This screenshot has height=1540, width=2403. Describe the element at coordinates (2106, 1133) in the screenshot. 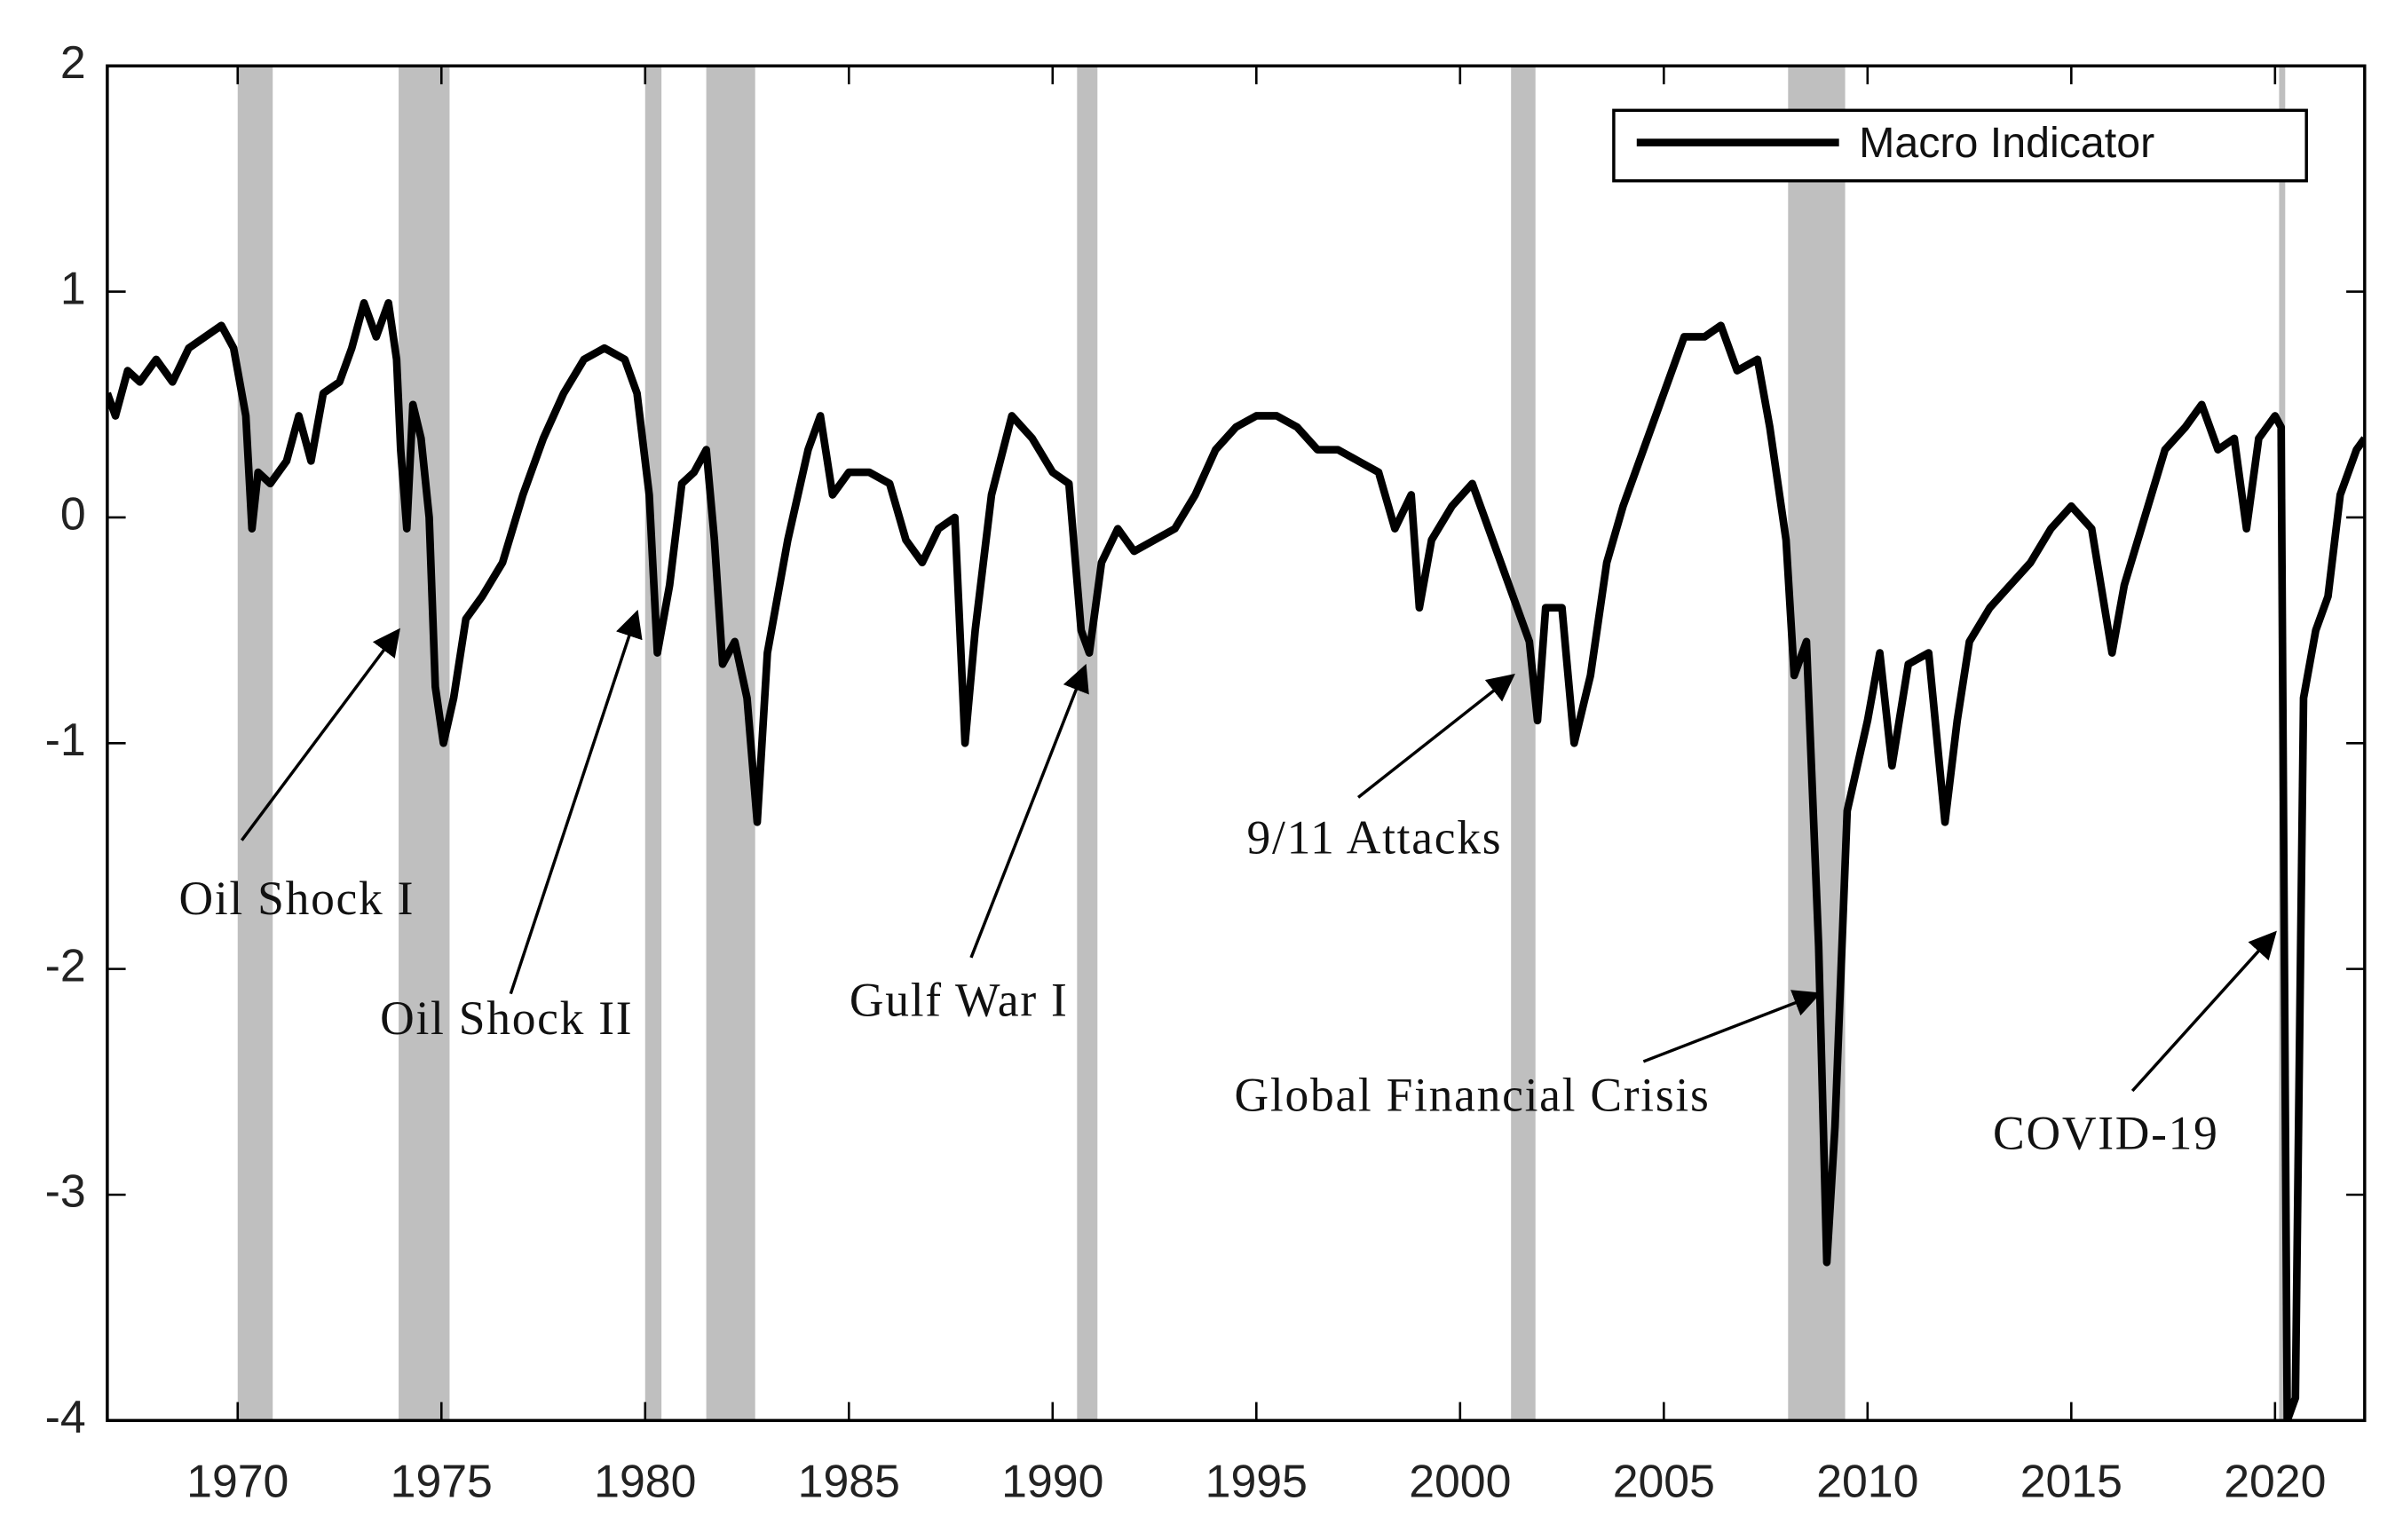

I see `annotation-label: COVID-19` at that location.